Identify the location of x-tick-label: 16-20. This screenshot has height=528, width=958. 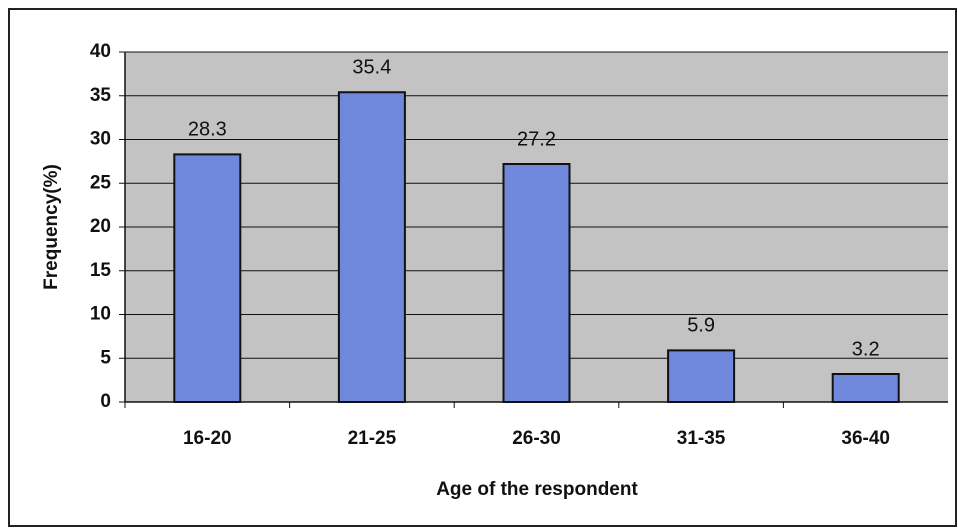
(207, 438).